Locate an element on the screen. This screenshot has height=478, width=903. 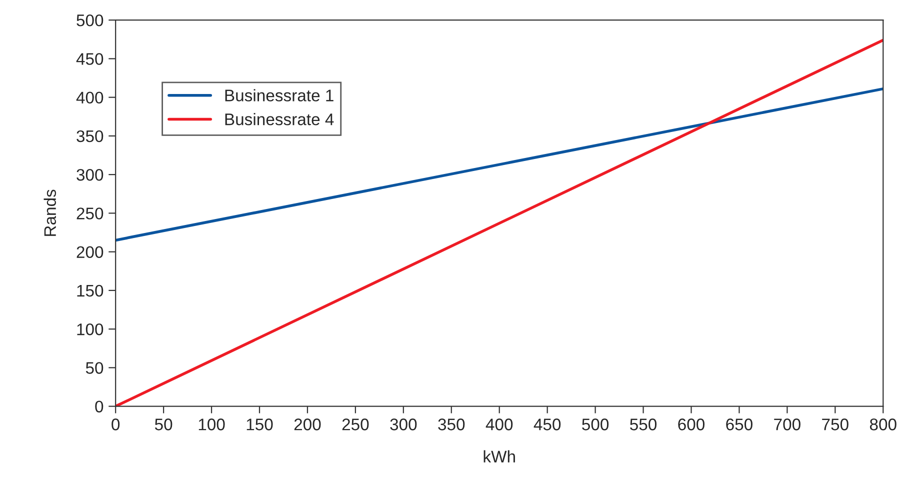
x-tick-label: 300 is located at coordinates (403, 424).